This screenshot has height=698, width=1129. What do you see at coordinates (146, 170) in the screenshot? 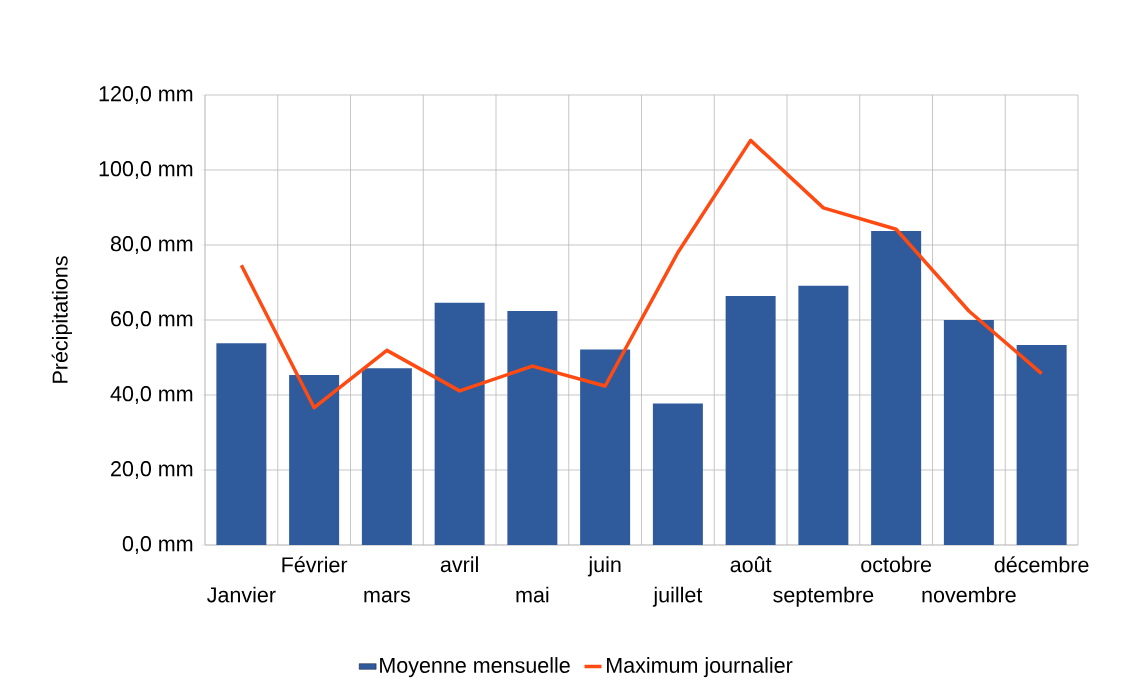
I see `y-tick-label: 100,0 mm` at bounding box center [146, 170].